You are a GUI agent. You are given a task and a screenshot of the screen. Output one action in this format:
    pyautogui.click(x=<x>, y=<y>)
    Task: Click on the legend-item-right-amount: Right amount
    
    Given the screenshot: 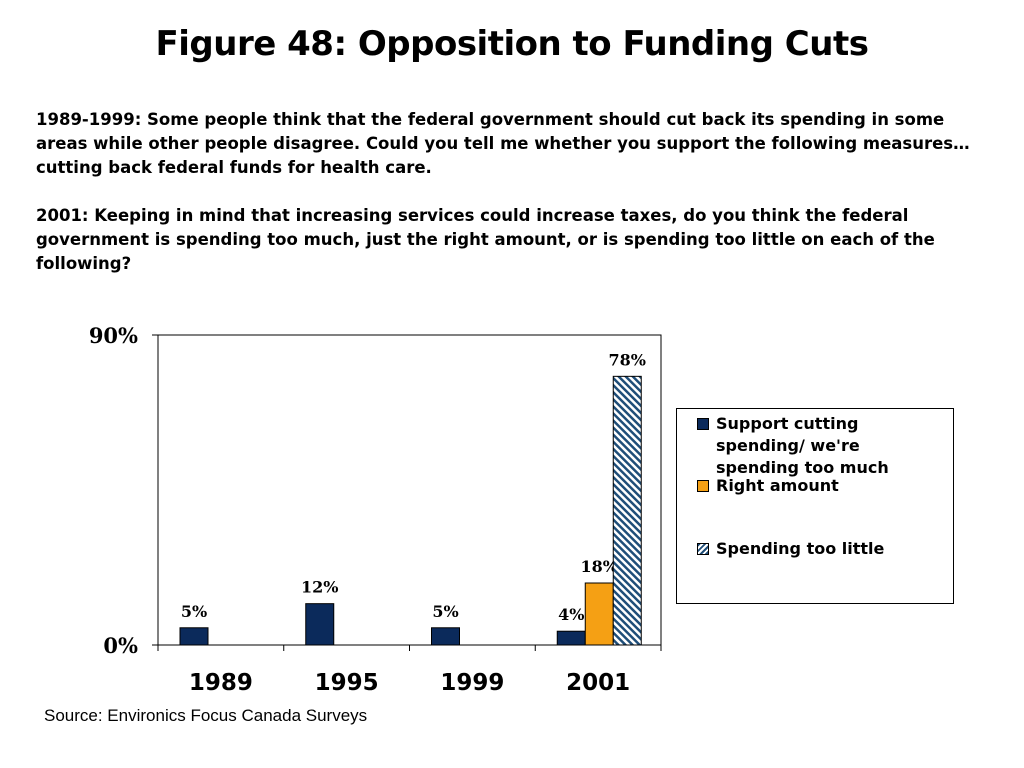 What is the action you would take?
    pyautogui.click(x=806, y=486)
    